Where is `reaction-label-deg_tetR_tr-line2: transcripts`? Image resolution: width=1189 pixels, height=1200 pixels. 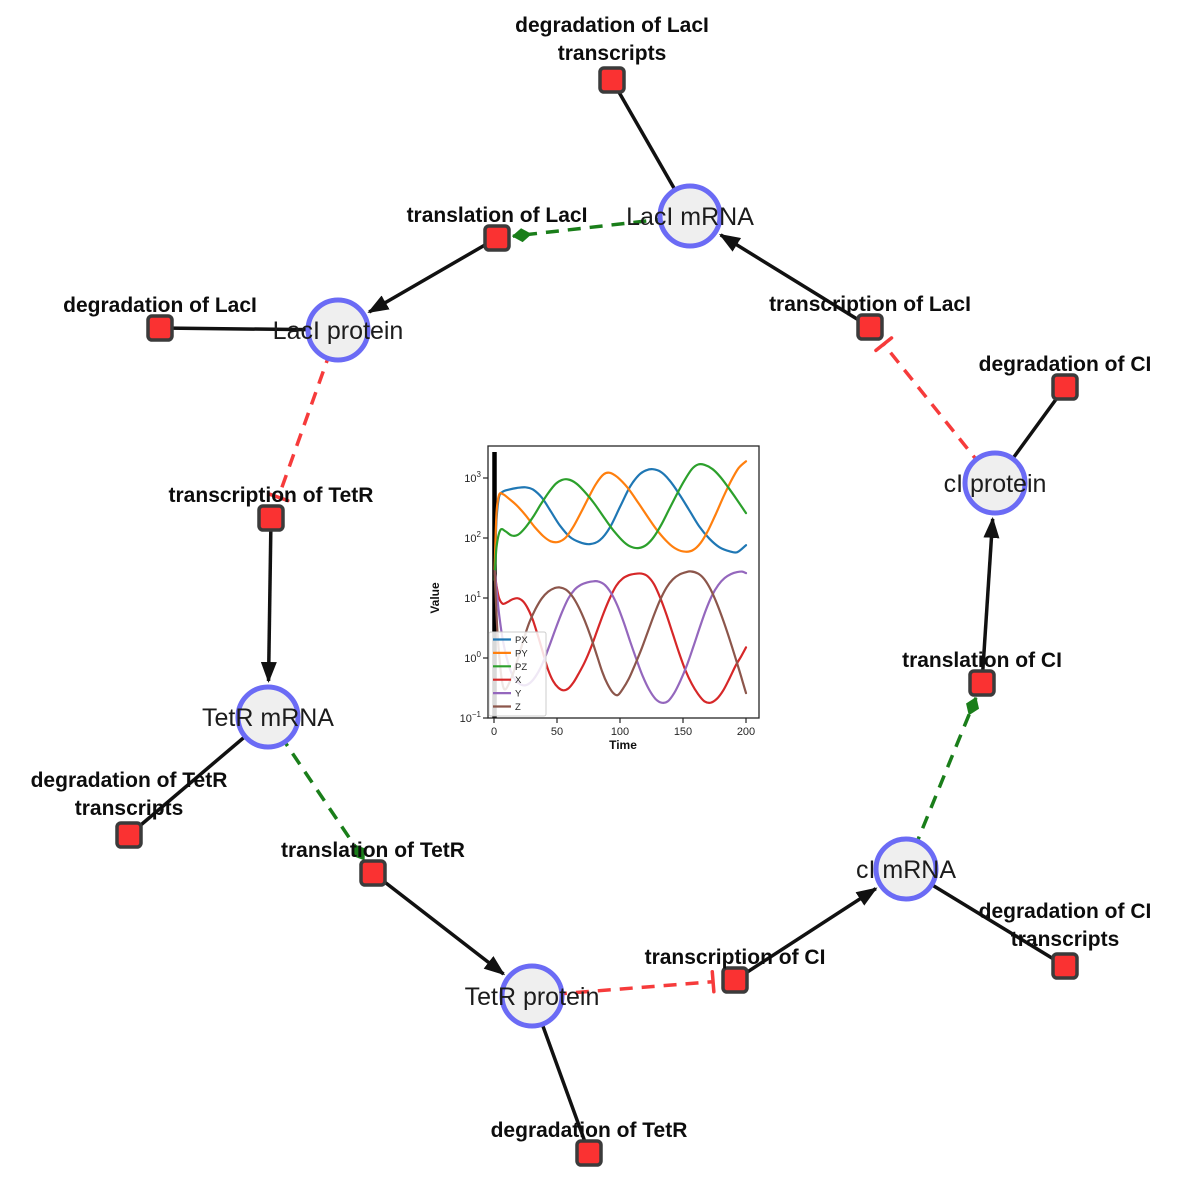 reaction-label-deg_tetR_tr-line2: transcripts is located at coordinates (129, 808).